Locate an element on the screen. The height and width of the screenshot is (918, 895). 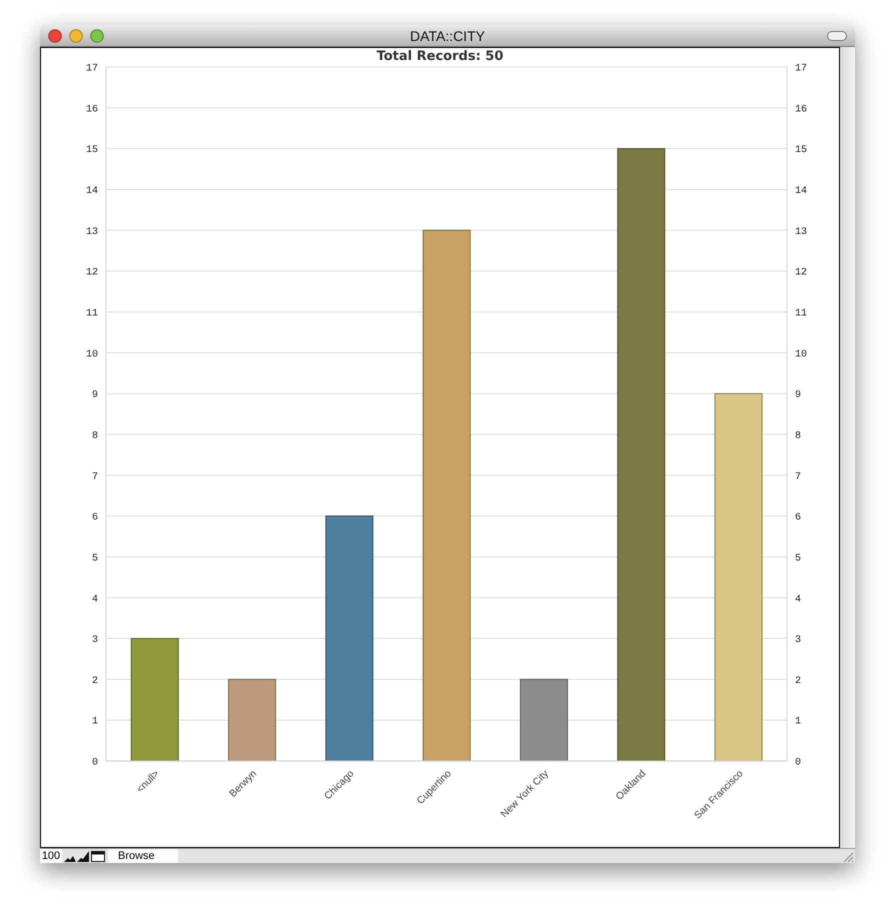
y-tick-label: 2 is located at coordinates (95, 681).